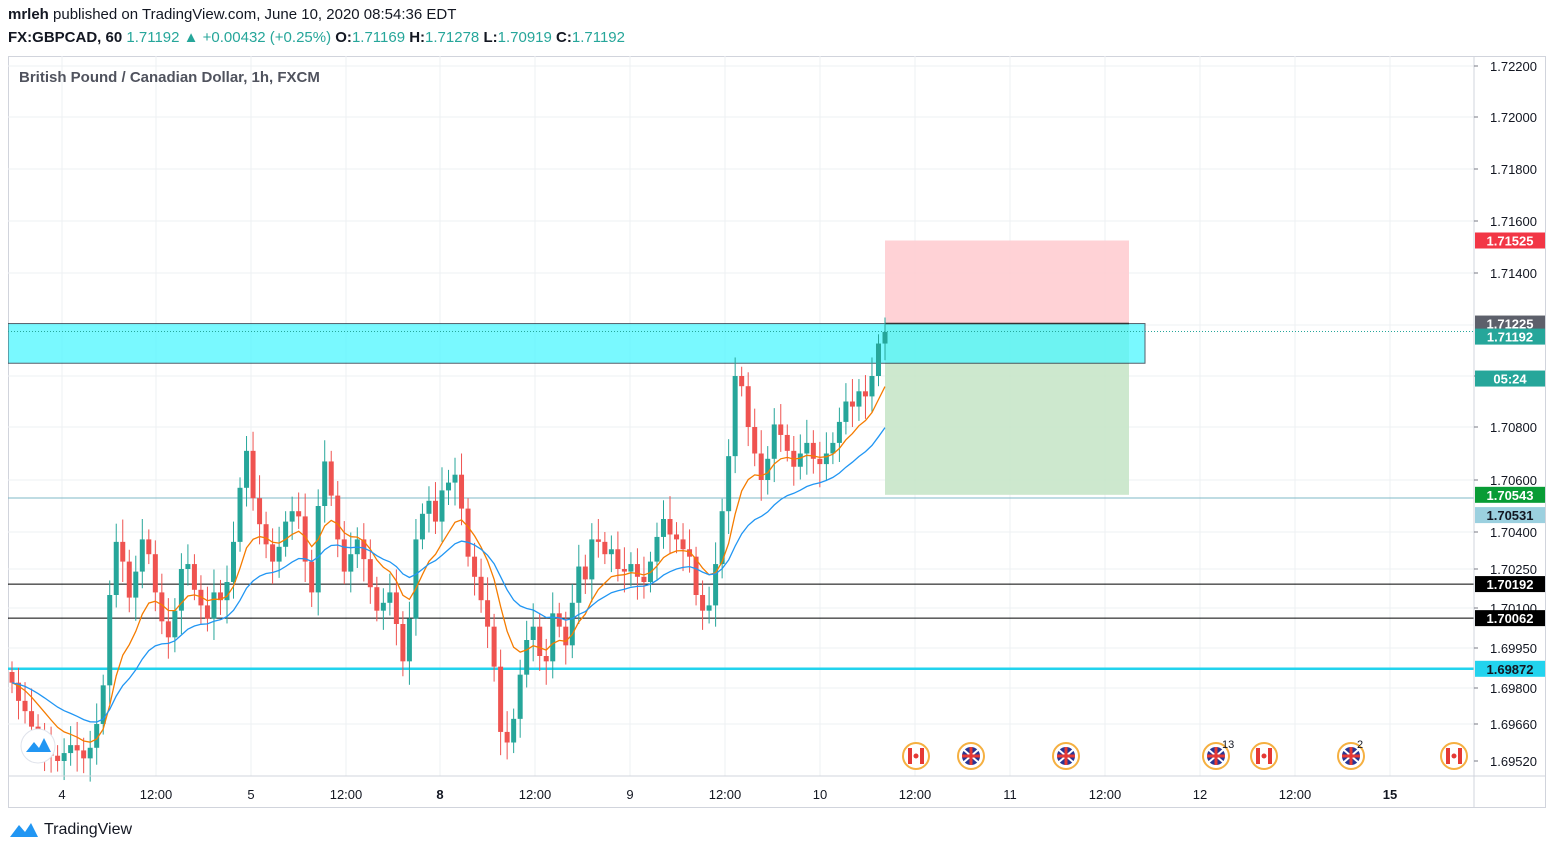  I want to click on price-tick-label: 1.69950, so click(1513, 648).